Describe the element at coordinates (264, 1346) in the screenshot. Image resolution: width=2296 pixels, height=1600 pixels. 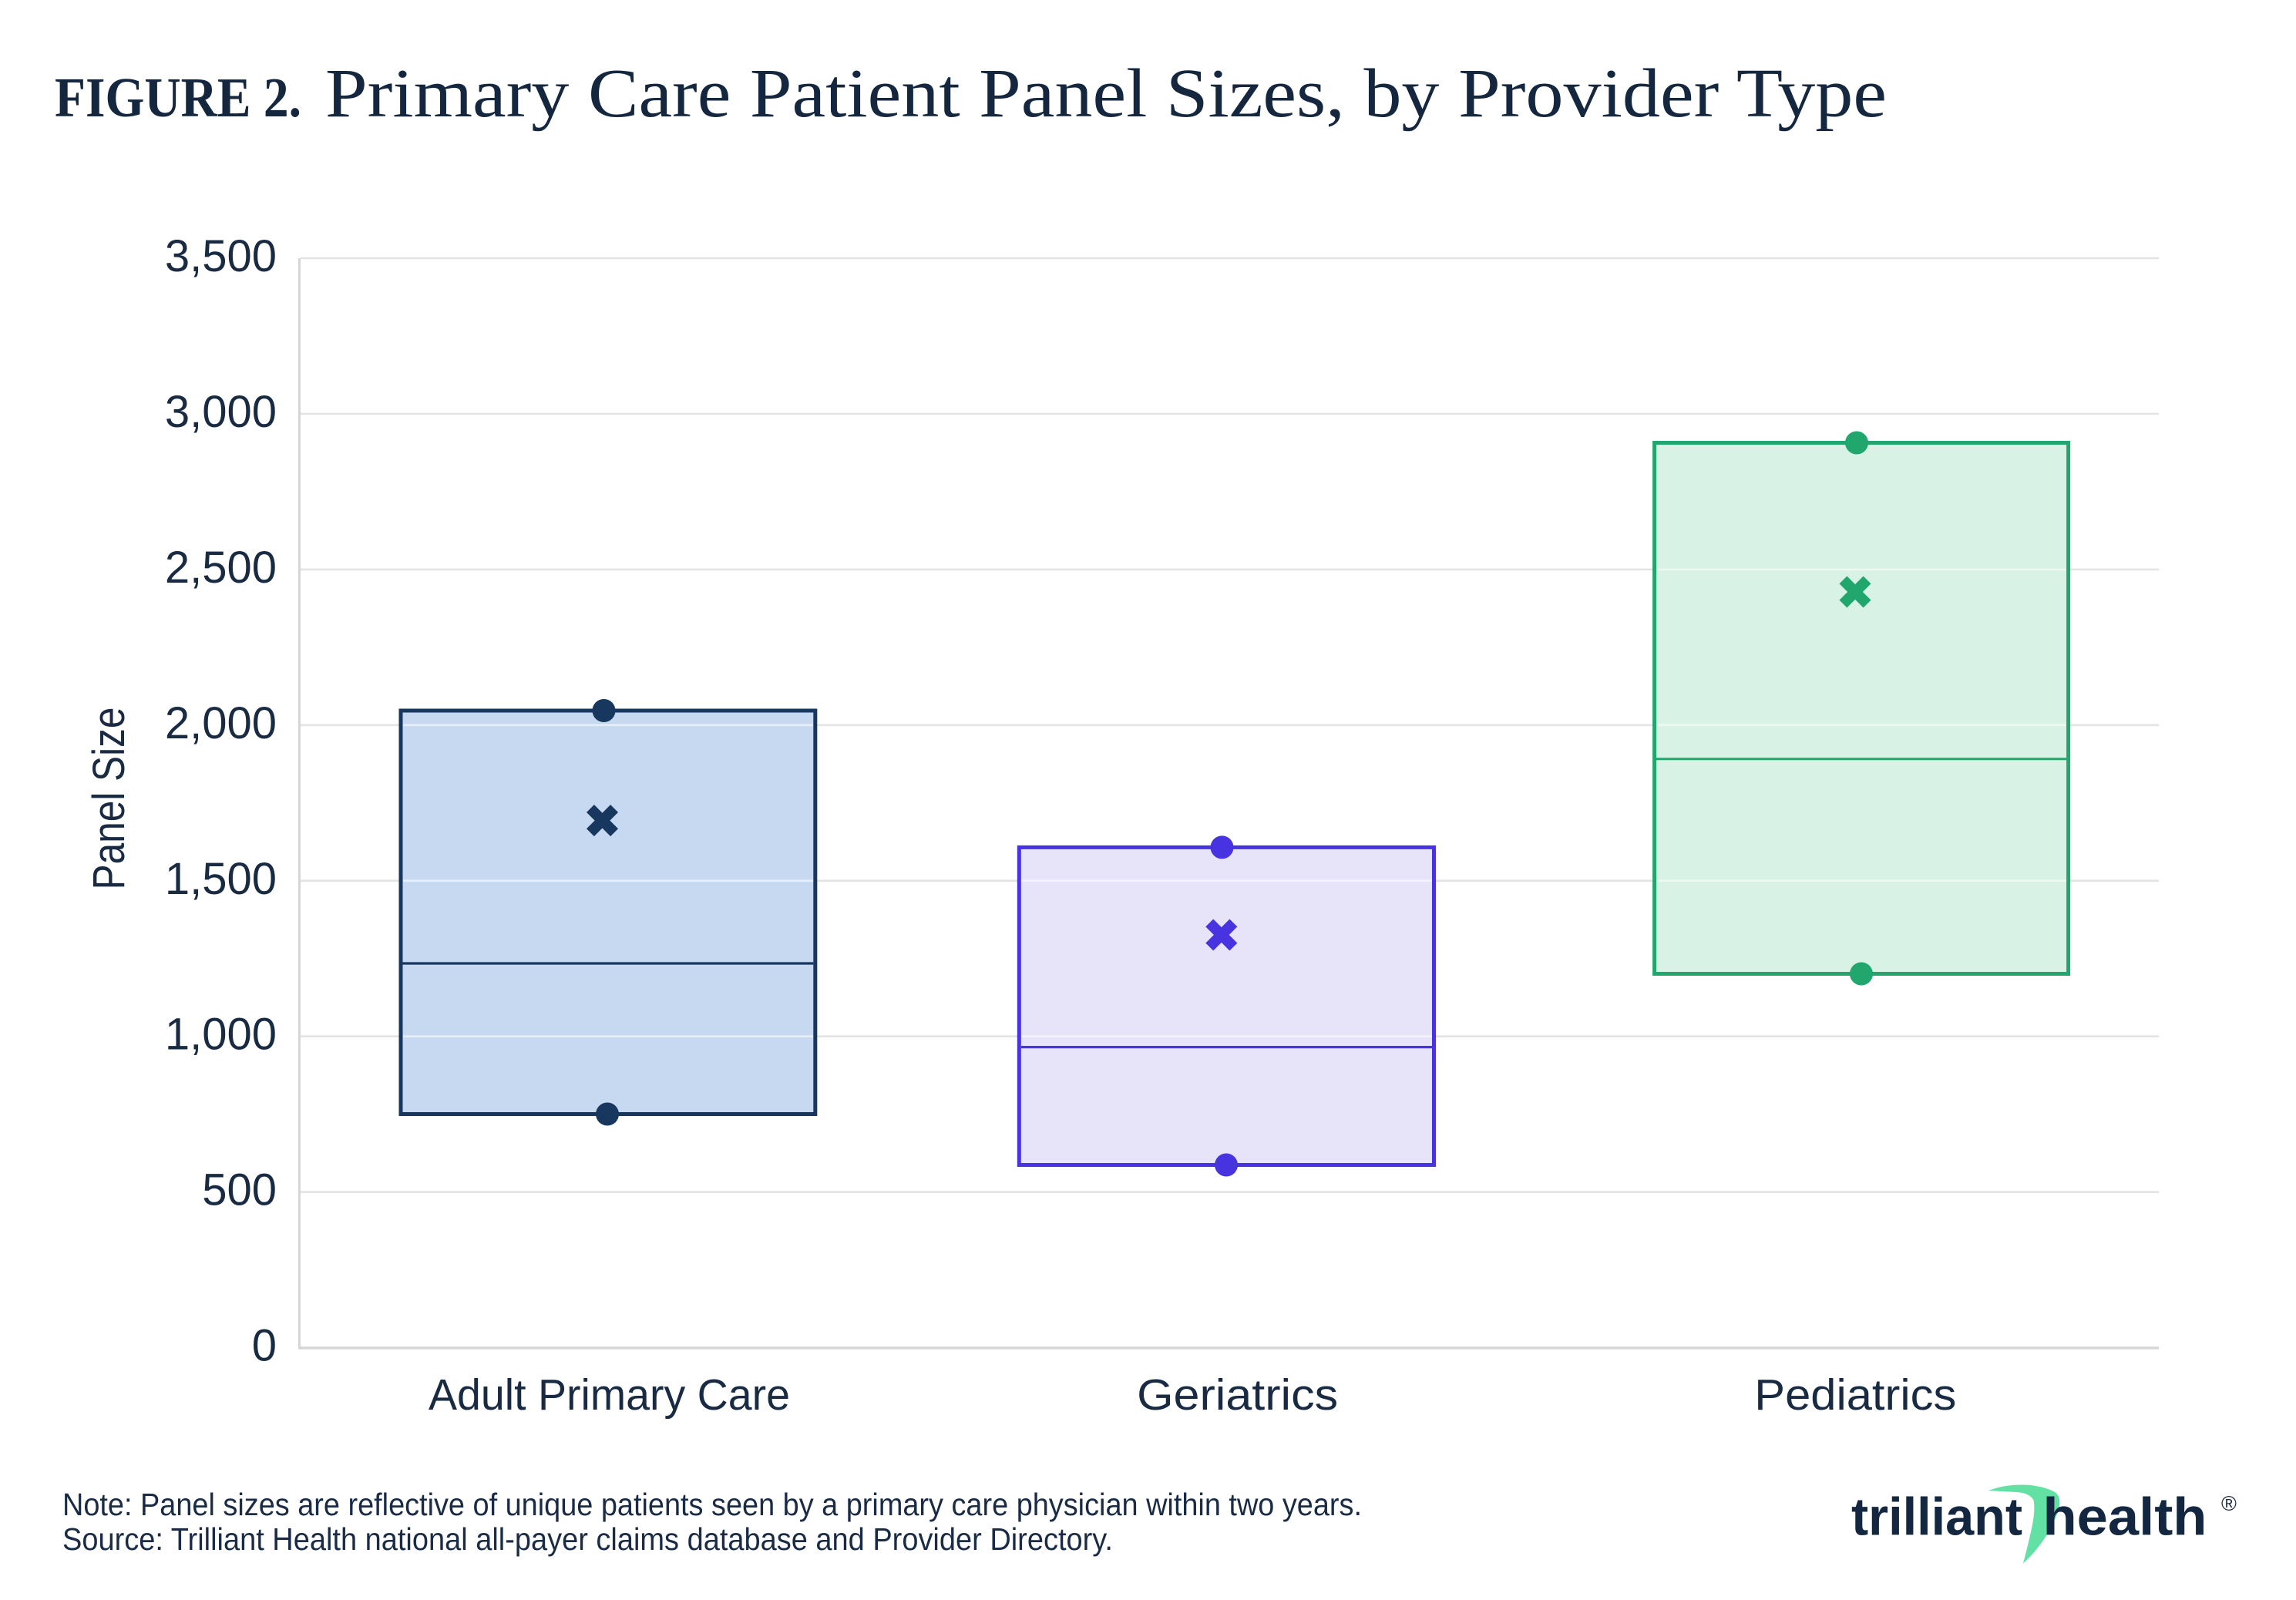
I see `svg-text: 0` at that location.